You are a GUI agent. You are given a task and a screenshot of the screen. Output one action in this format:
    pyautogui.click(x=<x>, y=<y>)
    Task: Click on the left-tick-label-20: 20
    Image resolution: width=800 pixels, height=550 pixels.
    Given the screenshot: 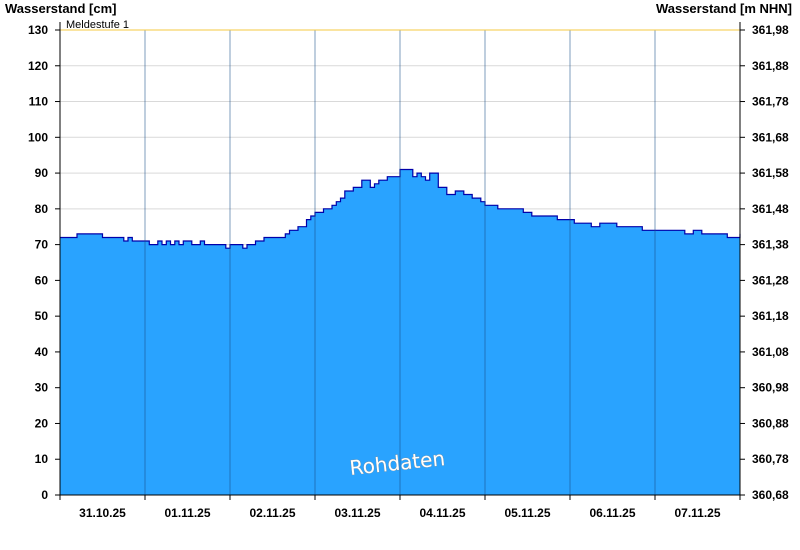 What is the action you would take?
    pyautogui.click(x=42, y=423)
    